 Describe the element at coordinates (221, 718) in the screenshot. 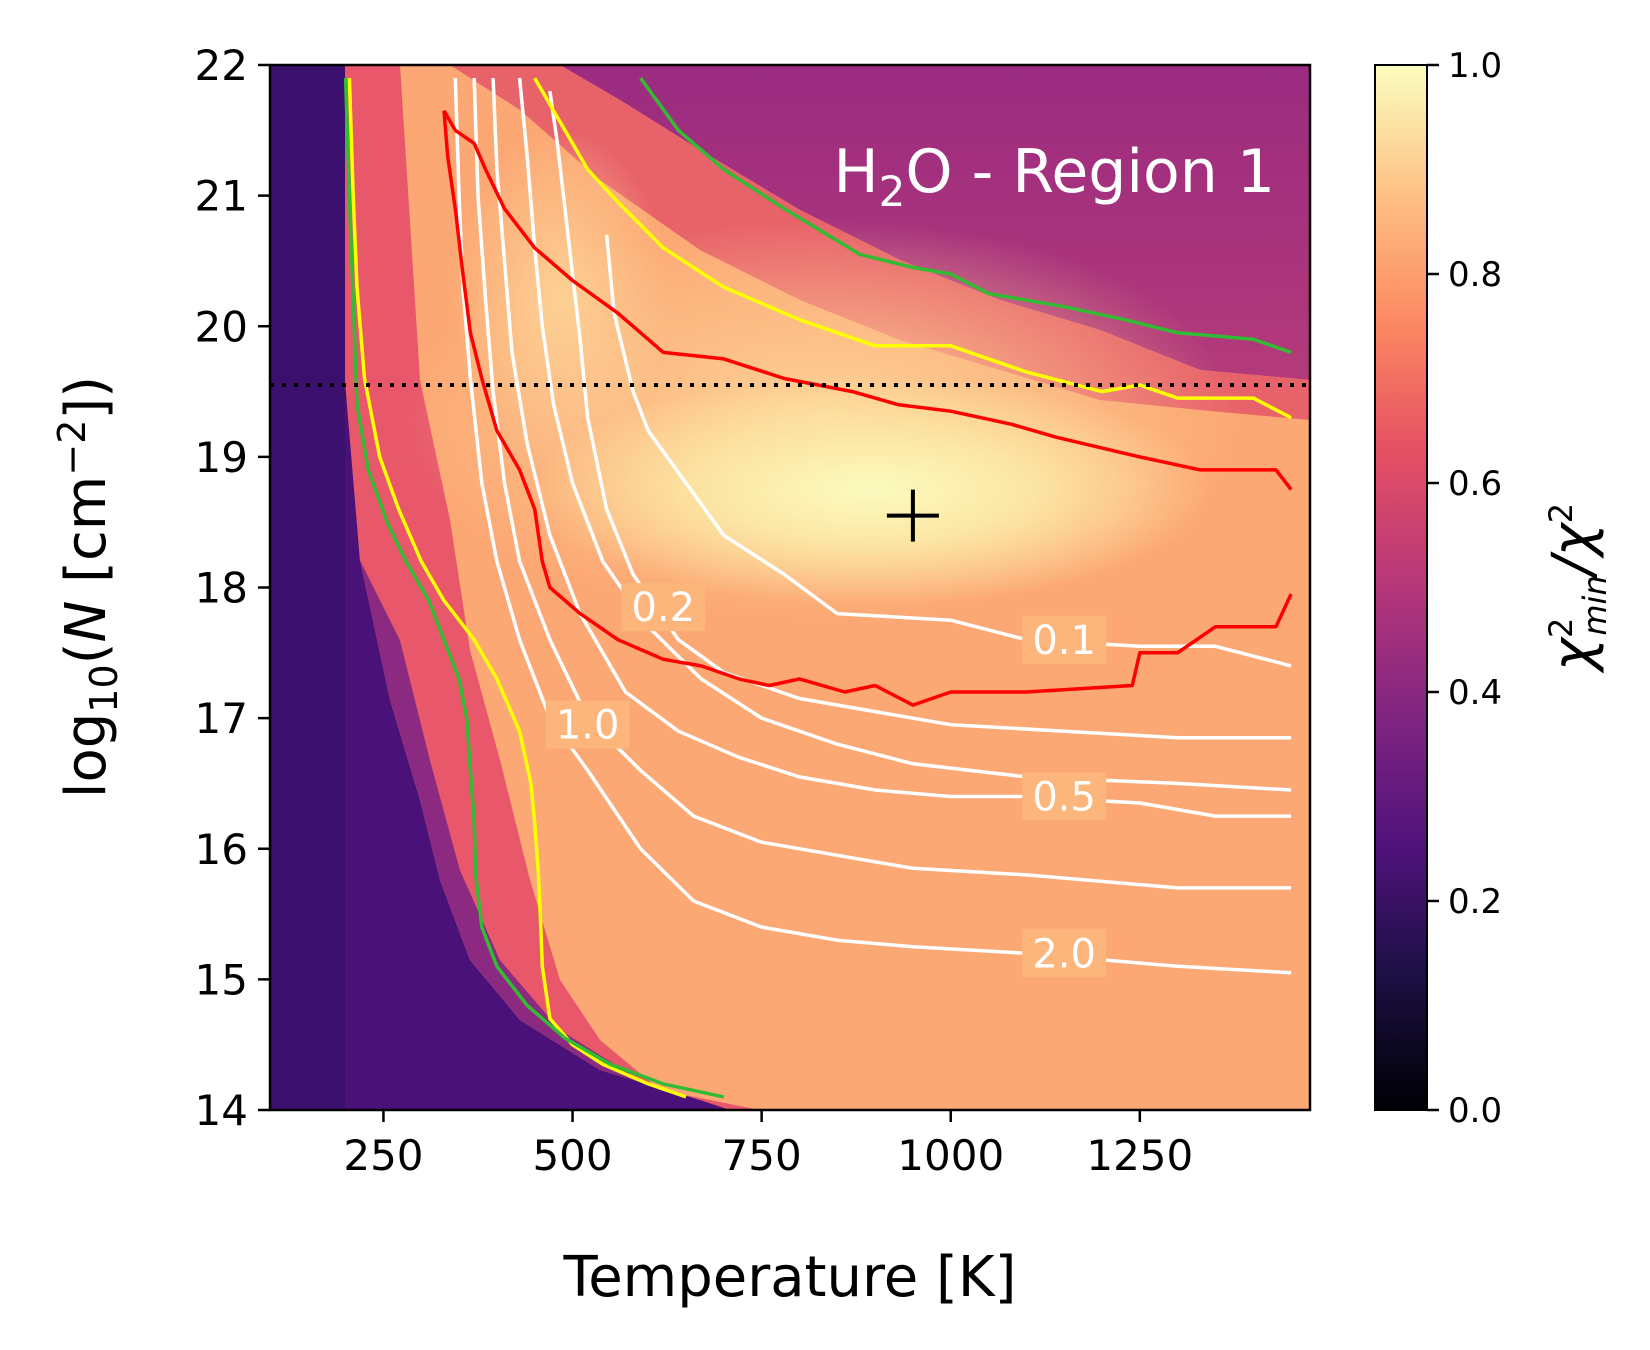

I see `y-tick-label: 17` at that location.